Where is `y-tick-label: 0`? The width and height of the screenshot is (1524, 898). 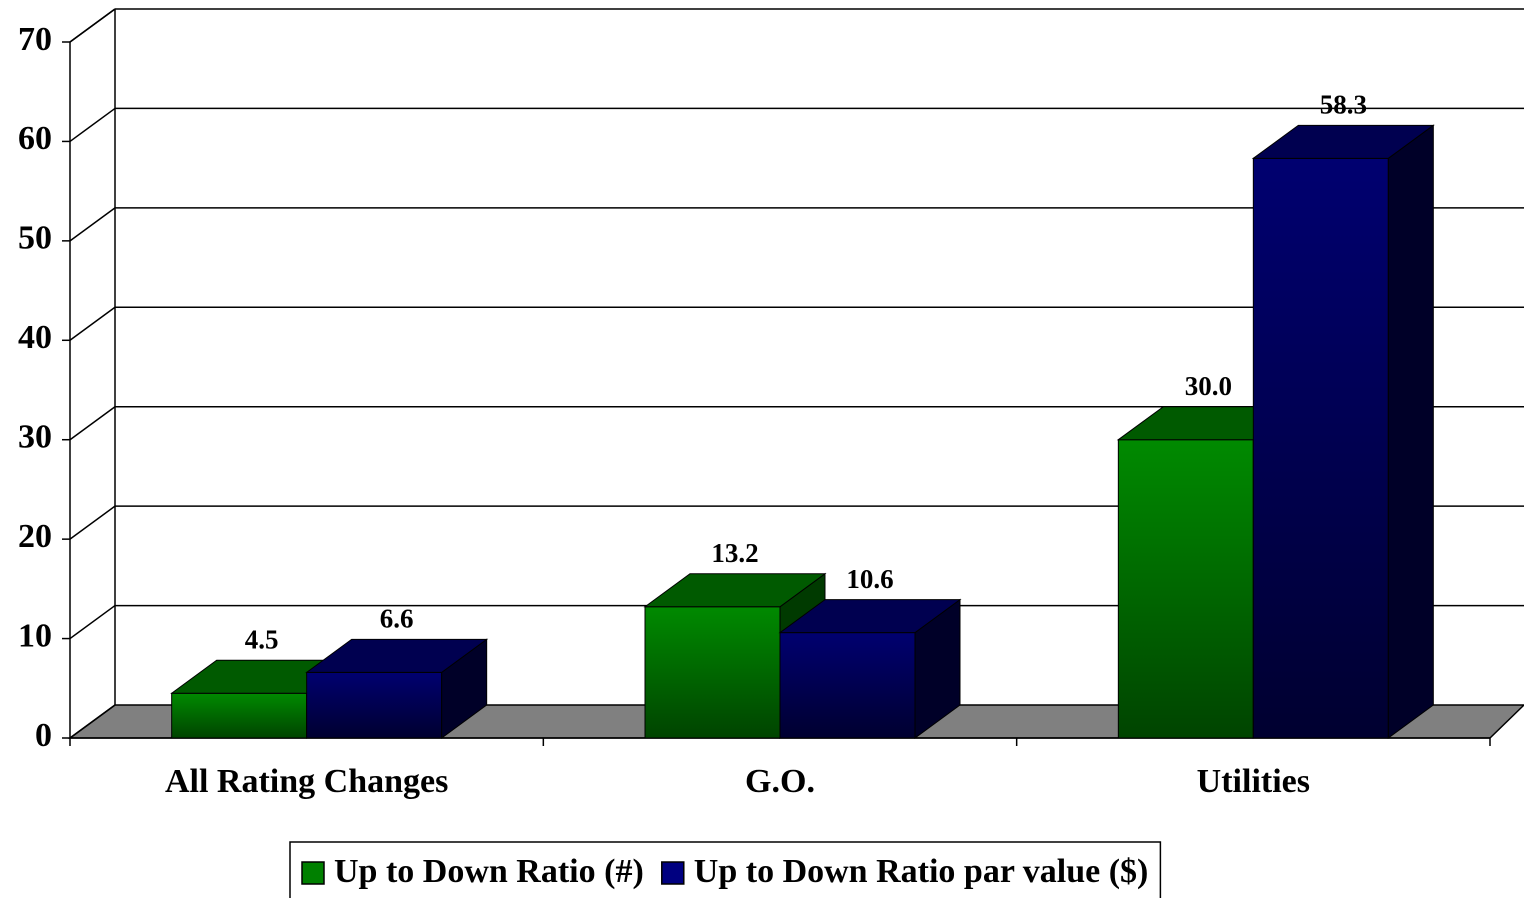 y-tick-label: 0 is located at coordinates (43, 735).